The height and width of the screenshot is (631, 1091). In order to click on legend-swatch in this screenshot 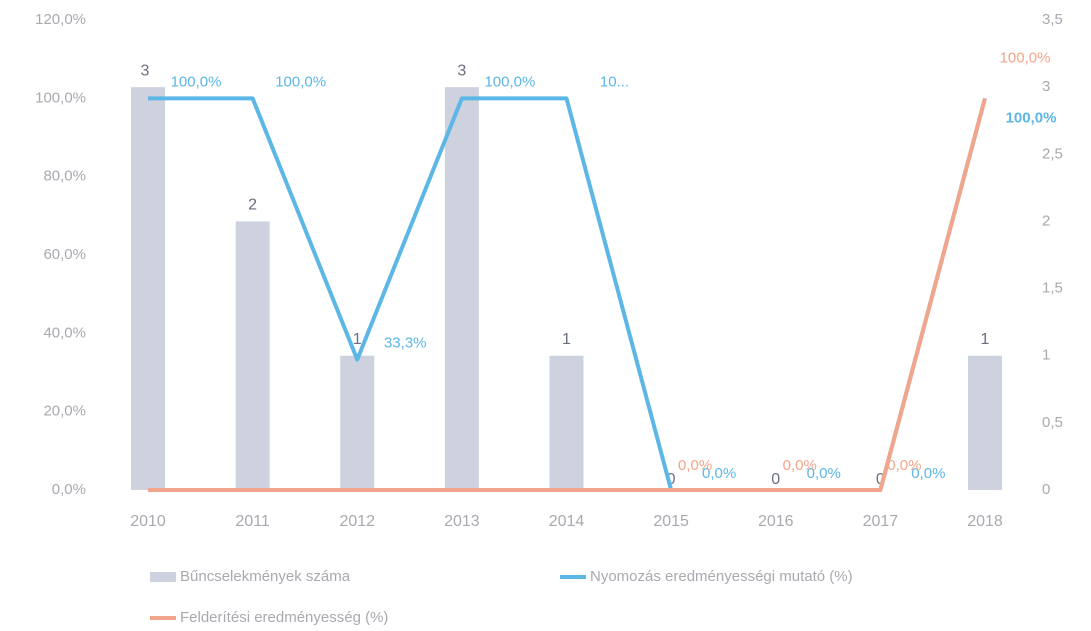, I will do `click(163, 577)`.